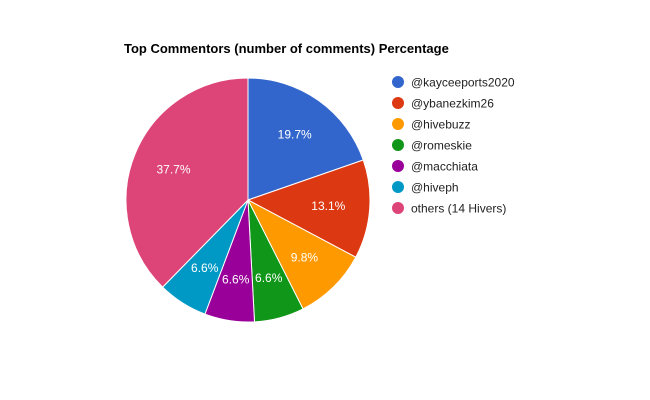 The width and height of the screenshot is (650, 400). What do you see at coordinates (269, 278) in the screenshot?
I see `slice-label-romeskie: 6.6%` at bounding box center [269, 278].